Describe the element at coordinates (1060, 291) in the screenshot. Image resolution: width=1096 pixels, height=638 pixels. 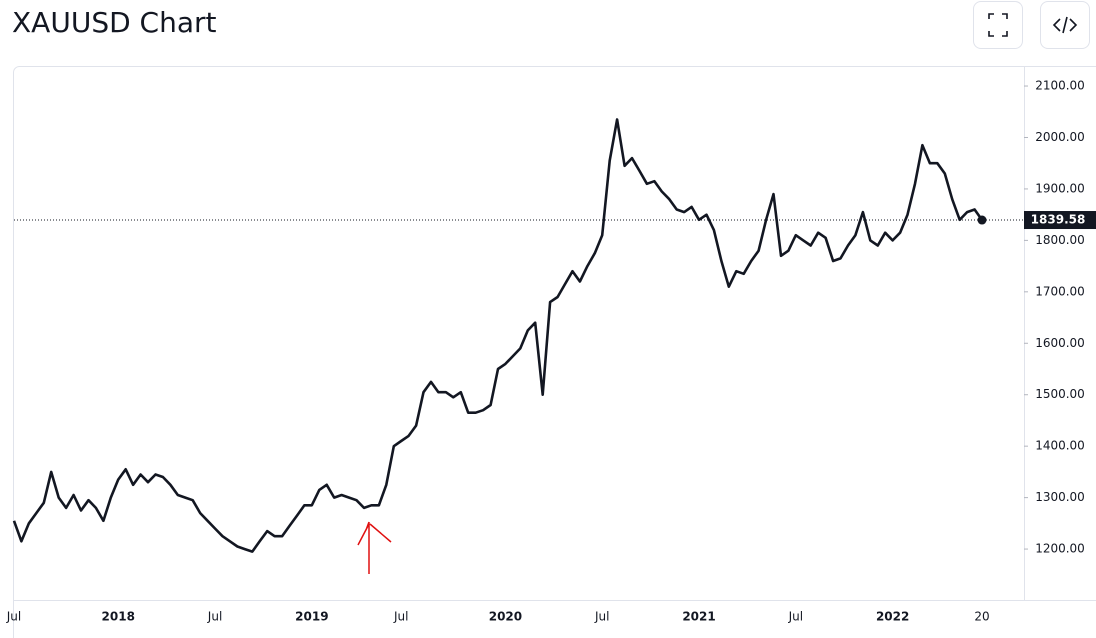
I see `y-tick-label: 1700.00` at that location.